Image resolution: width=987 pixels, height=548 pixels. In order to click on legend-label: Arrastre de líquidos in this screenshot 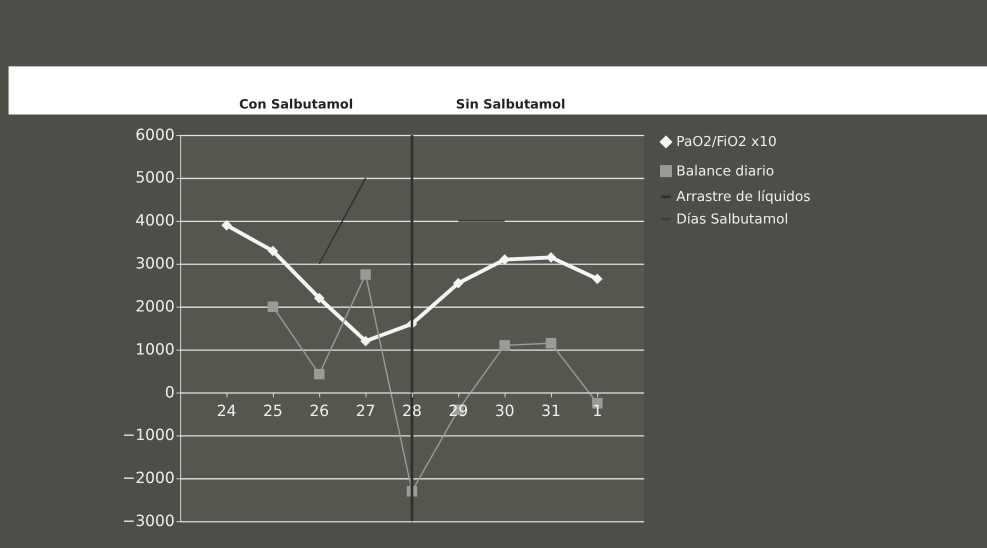, I will do `click(743, 197)`.